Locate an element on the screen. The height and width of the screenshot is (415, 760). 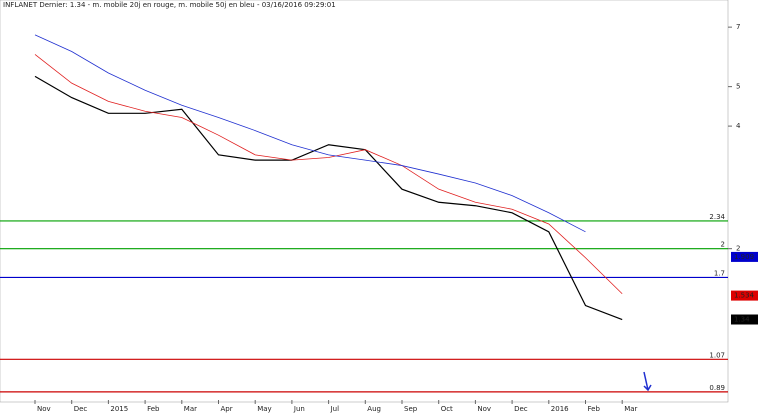
level-label: 1.07 is located at coordinates (717, 355).